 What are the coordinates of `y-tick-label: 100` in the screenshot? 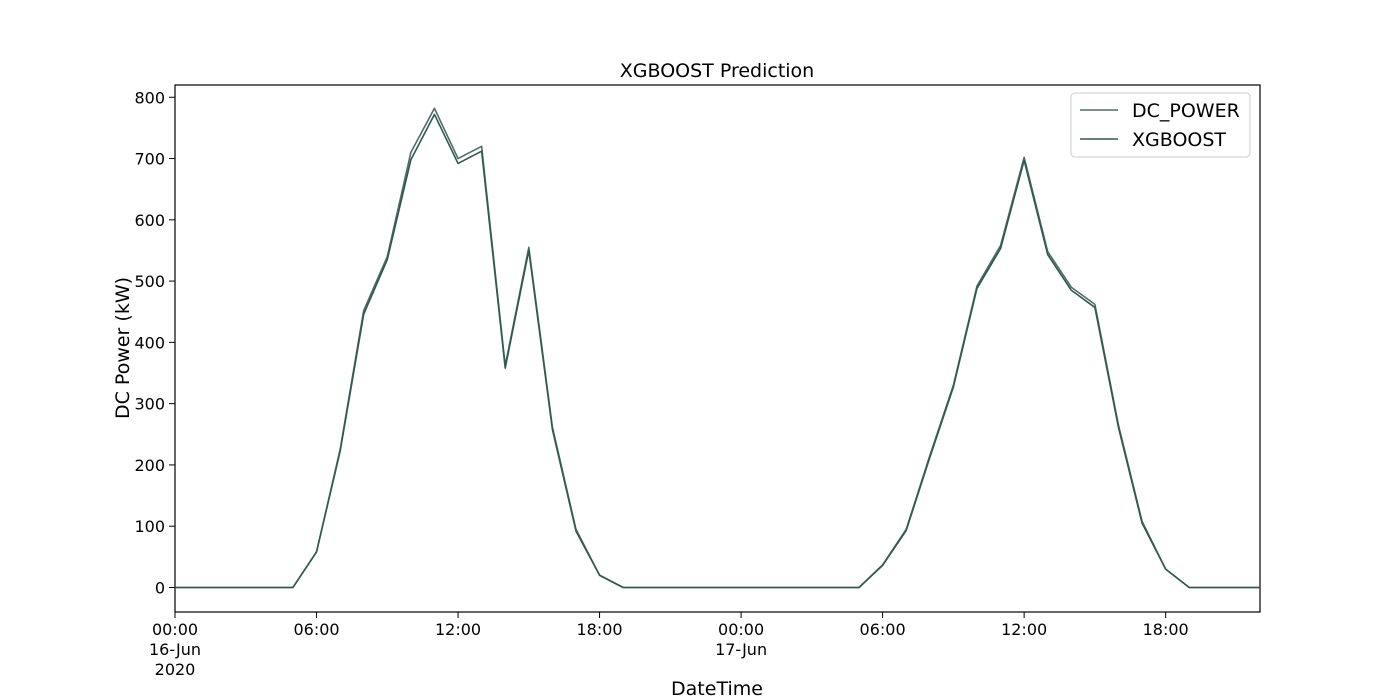 It's located at (149, 526).